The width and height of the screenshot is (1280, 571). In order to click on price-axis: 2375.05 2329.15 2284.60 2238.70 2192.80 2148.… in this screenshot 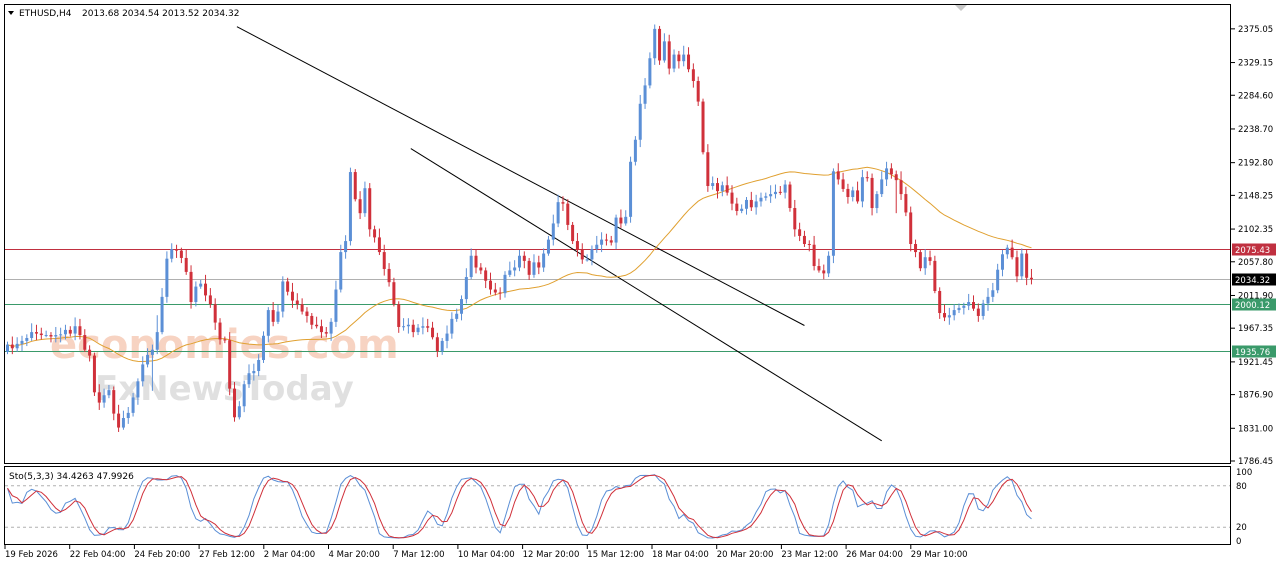, I will do `click(1252, 246)`.